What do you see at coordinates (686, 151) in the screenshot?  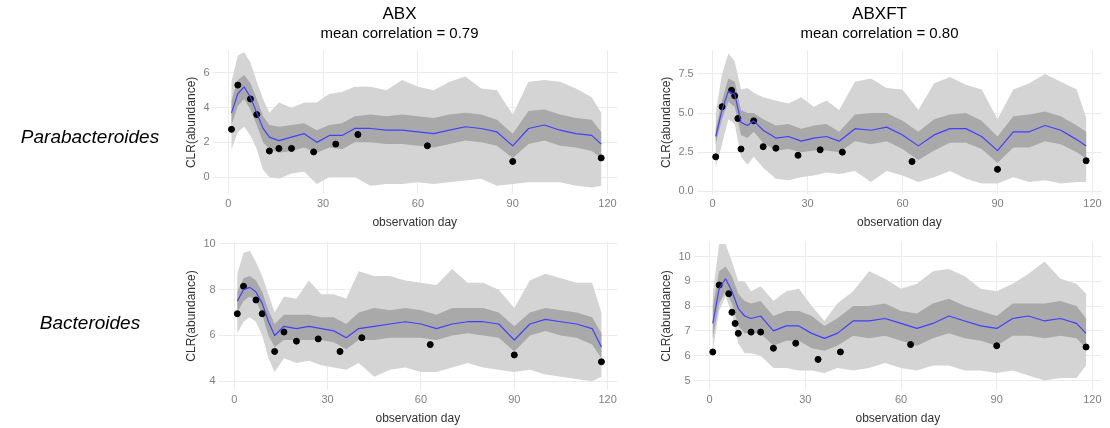 I see `y-tick-label: 2.5` at bounding box center [686, 151].